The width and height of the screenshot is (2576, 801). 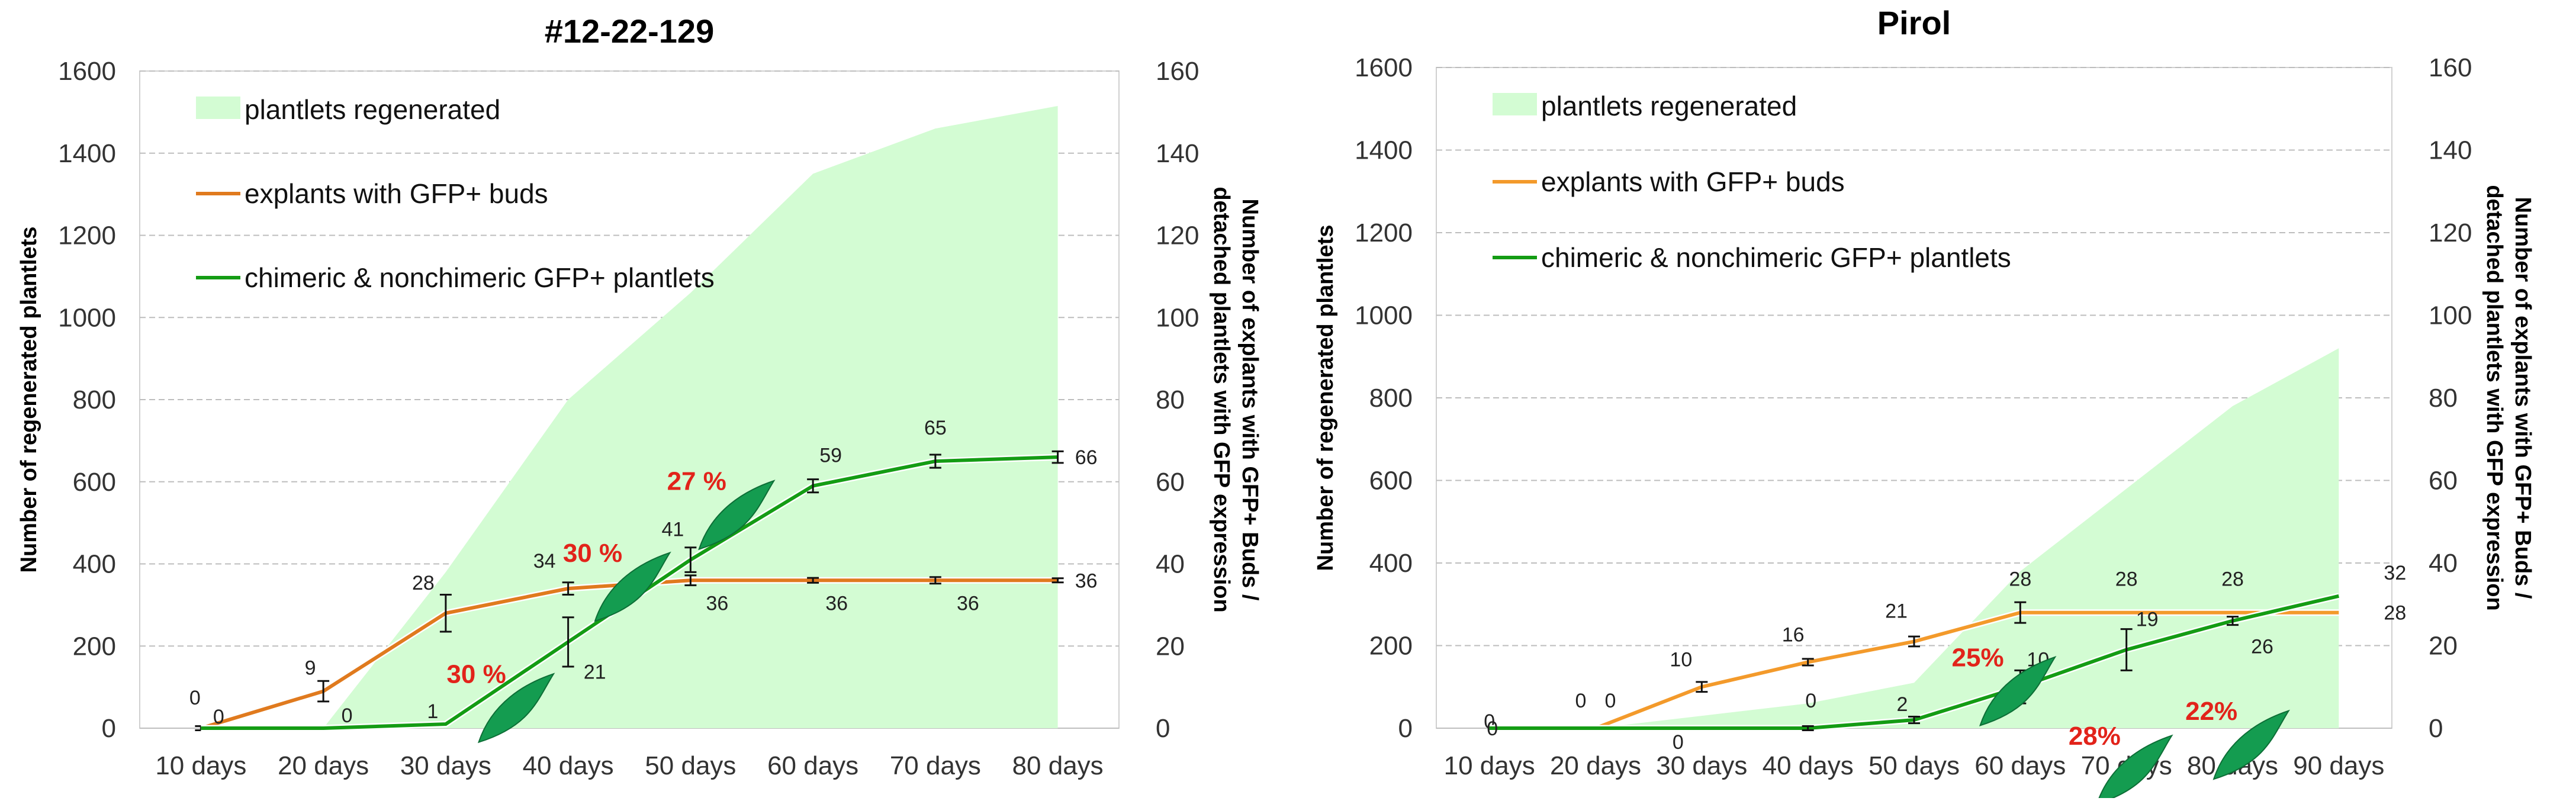 I want to click on x-tick-label: 70 days, so click(x=936, y=765).